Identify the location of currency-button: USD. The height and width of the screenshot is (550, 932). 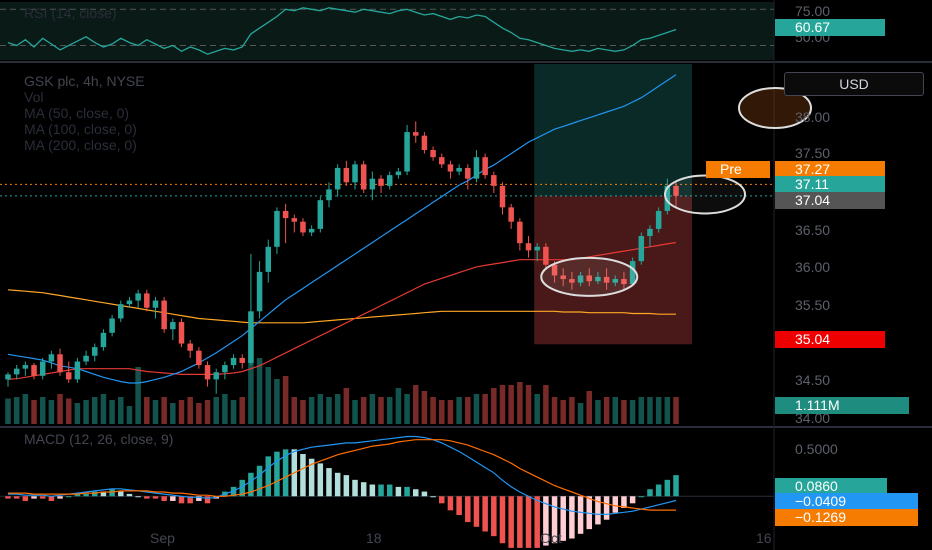
(854, 84).